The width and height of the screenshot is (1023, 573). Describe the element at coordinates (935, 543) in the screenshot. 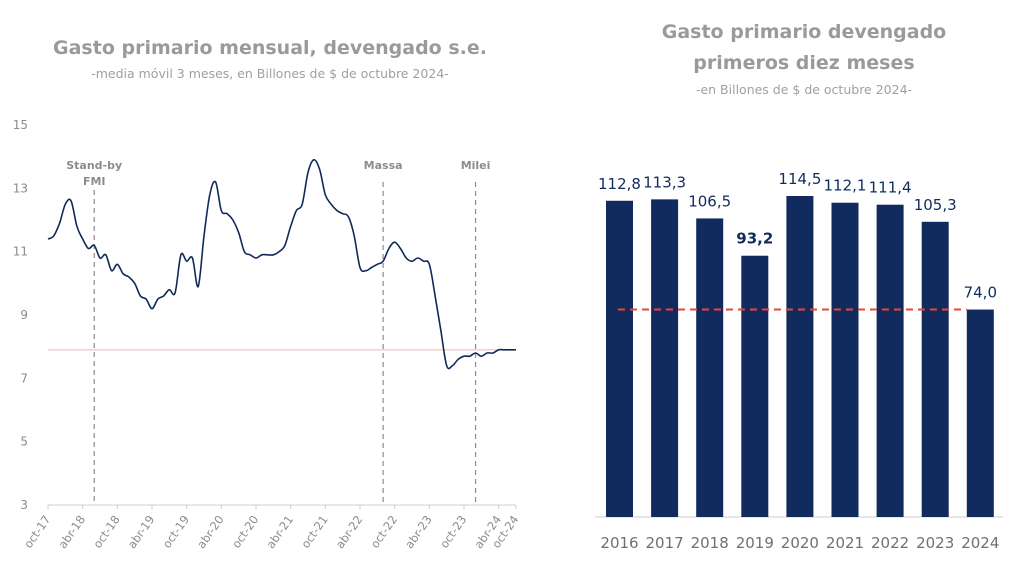

I see `year-label: 2023` at that location.